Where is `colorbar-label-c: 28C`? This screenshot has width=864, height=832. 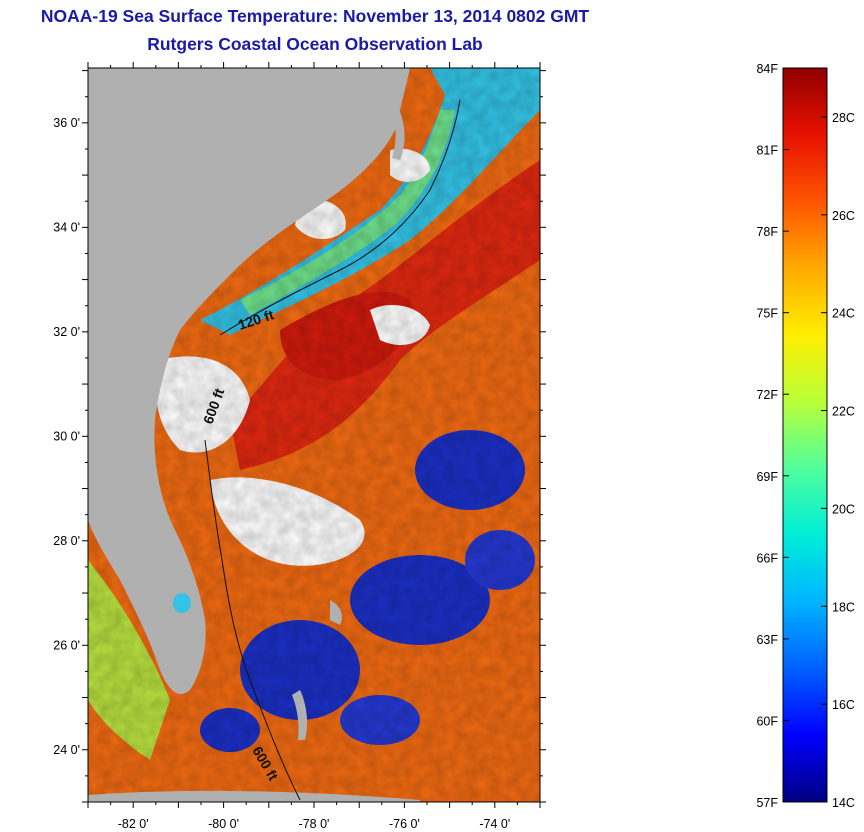 colorbar-label-c: 28C is located at coordinates (843, 118).